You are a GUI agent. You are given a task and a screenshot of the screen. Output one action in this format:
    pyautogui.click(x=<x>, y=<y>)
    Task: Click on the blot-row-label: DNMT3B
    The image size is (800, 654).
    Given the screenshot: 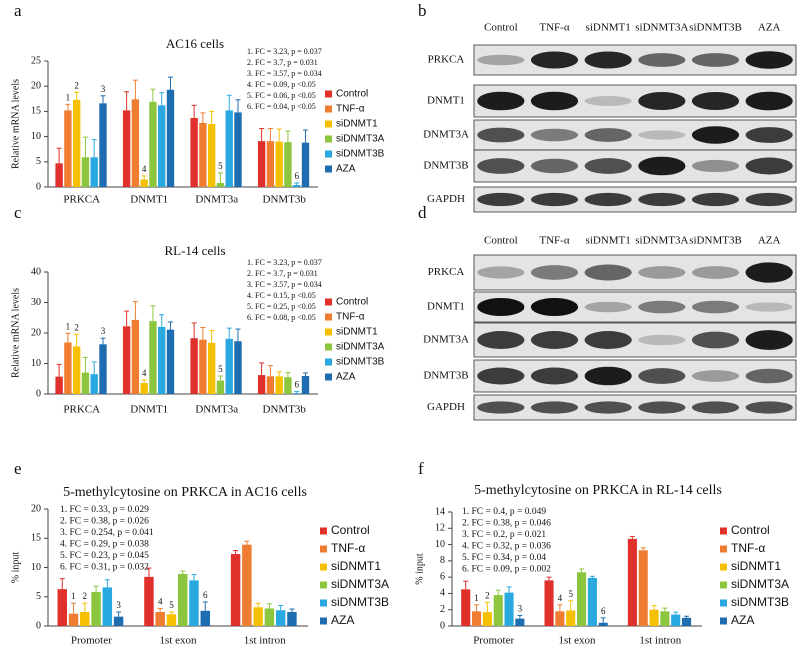 What is the action you would take?
    pyautogui.click(x=445, y=376)
    